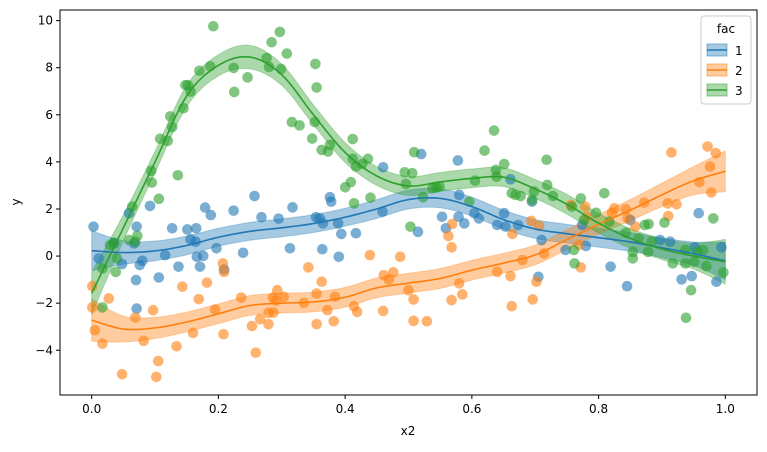 This screenshot has height=452, width=767. Describe the element at coordinates (49, 68) in the screenshot. I see `y-tick-label: 8` at that location.